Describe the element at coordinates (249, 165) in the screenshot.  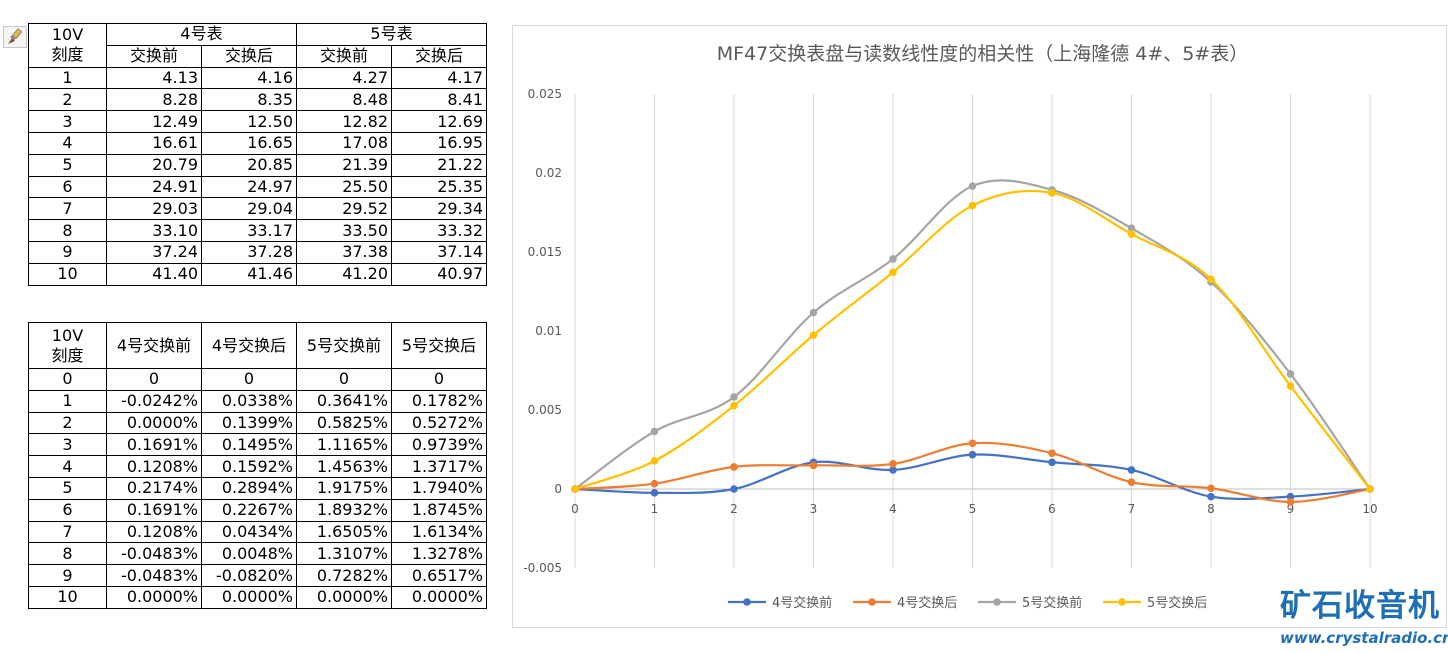
I see `value-cell: 20.85` at that location.